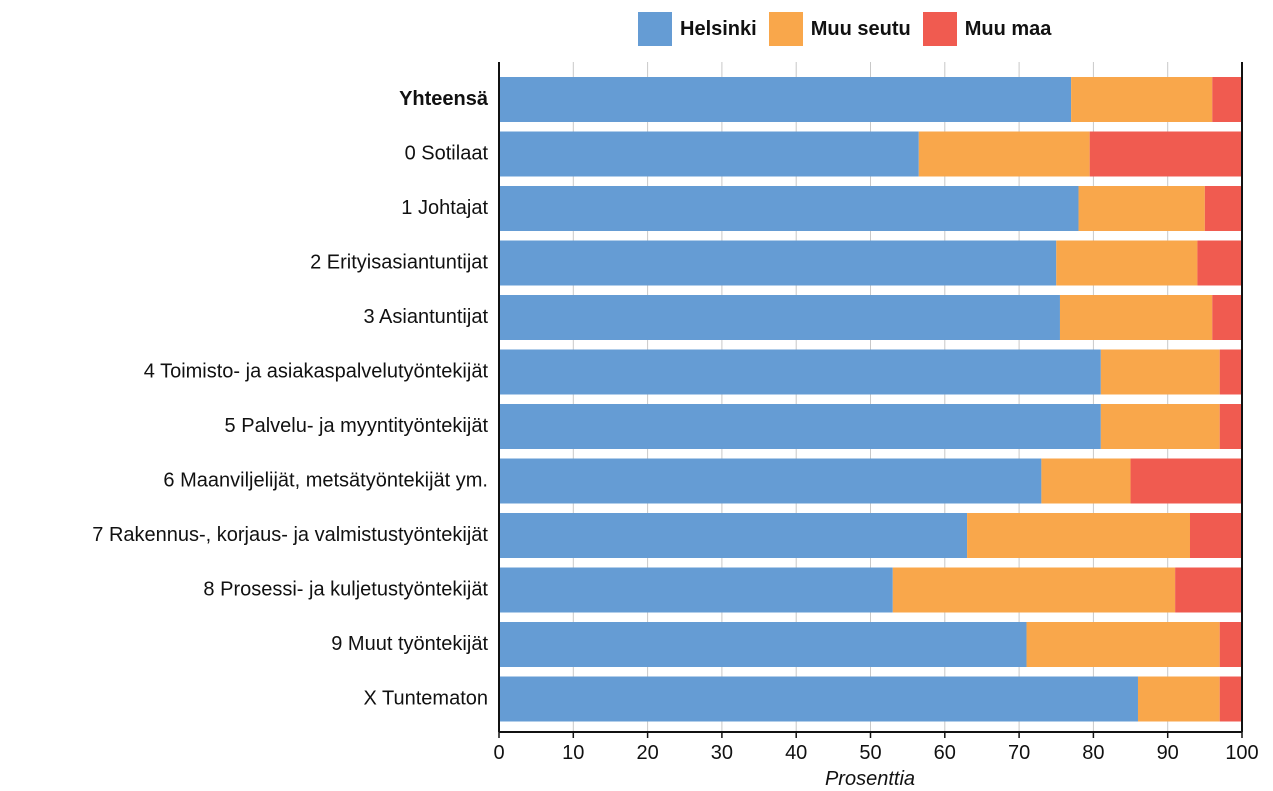 The height and width of the screenshot is (791, 1273). I want to click on category-label-yhteensa: Yhteensä, so click(444, 99).